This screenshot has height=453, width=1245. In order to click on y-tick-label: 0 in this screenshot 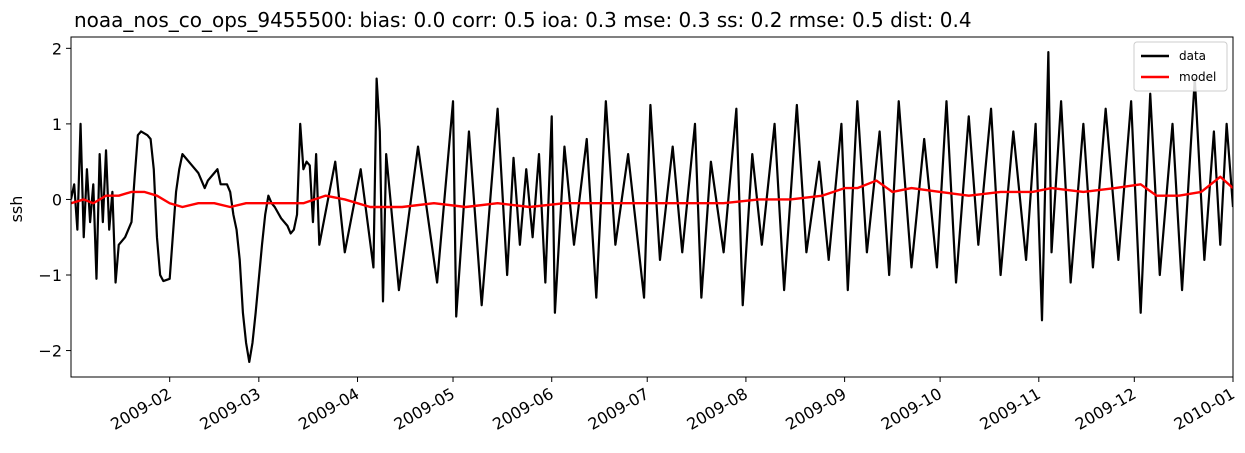, I will do `click(57, 199)`.